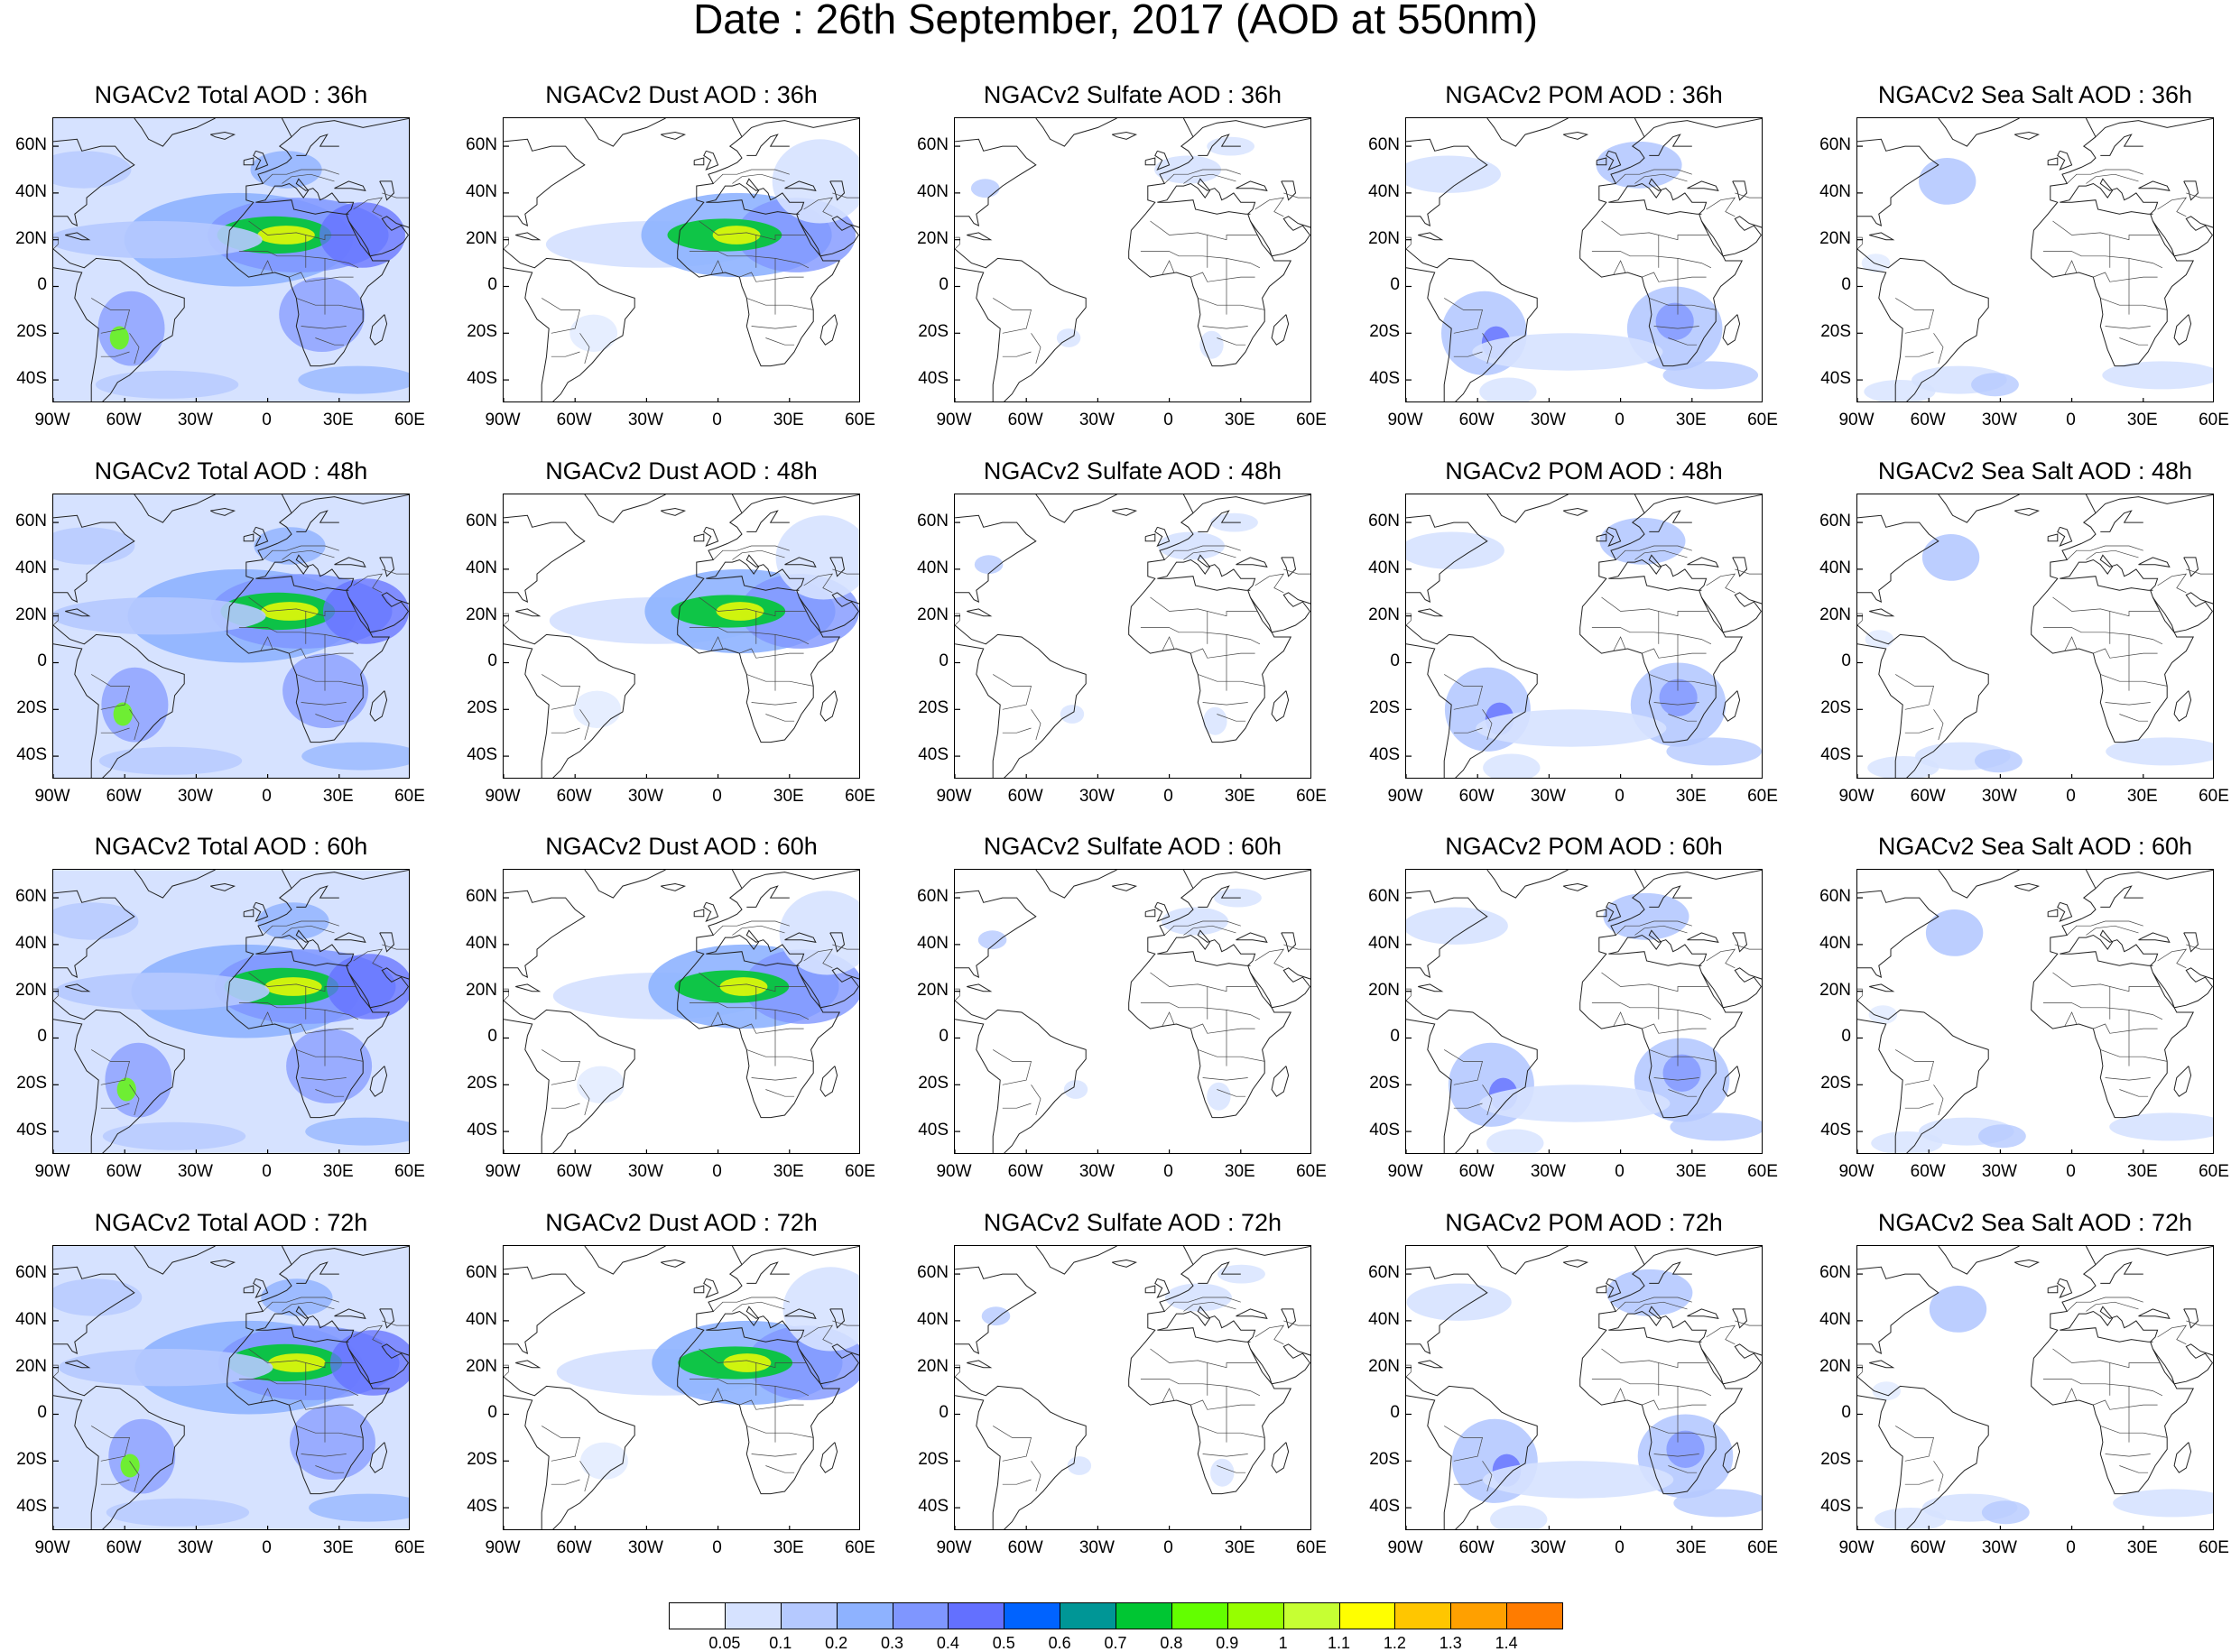 This screenshot has height=1652, width=2231. I want to click on panel-title: NGACv2 Sulfate AOD : 72h, so click(1132, 1222).